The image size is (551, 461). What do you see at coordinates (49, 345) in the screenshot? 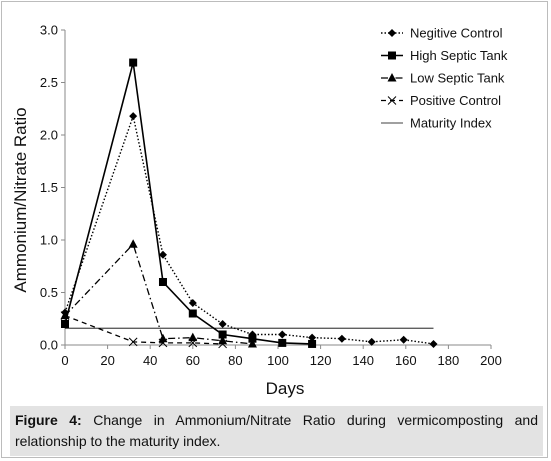
I see `y-tick-label: 0.0` at bounding box center [49, 345].